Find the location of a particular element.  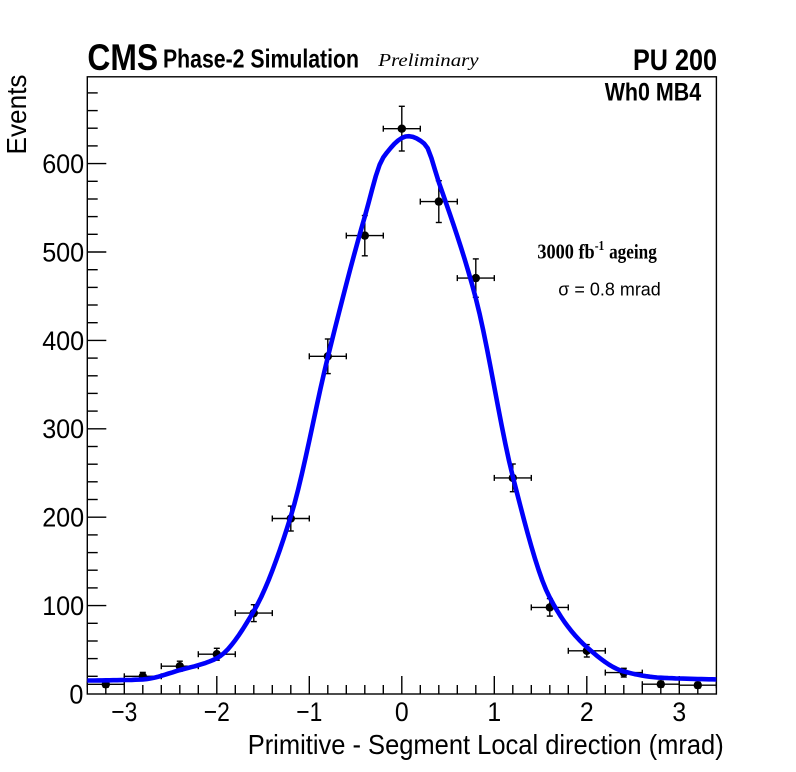

svg-text: σ = 0.8 mrad is located at coordinates (609, 289).